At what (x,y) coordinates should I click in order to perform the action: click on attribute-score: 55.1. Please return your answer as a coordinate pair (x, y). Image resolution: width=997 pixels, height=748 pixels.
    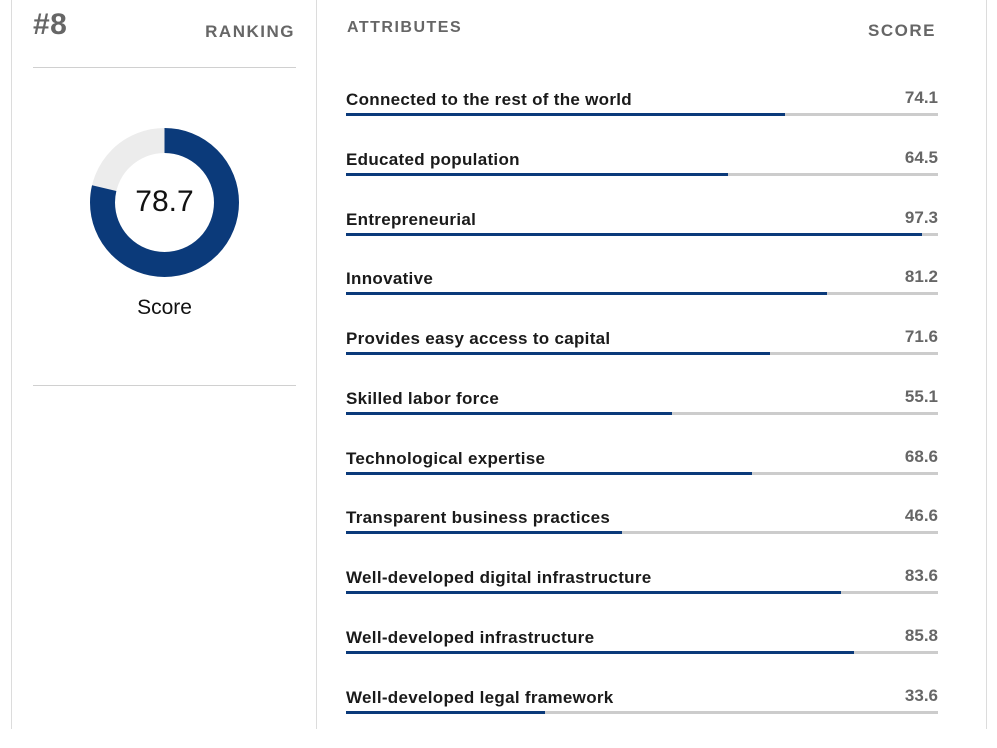
    Looking at the image, I should click on (921, 396).